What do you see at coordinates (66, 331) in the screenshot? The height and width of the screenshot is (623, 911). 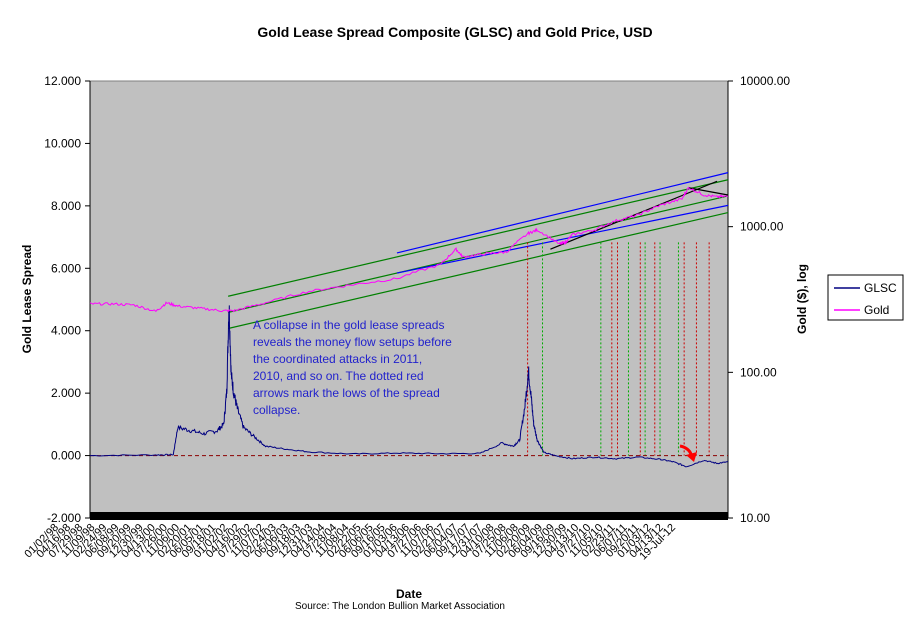 I see `y-tick-label: 4.000` at bounding box center [66, 331].